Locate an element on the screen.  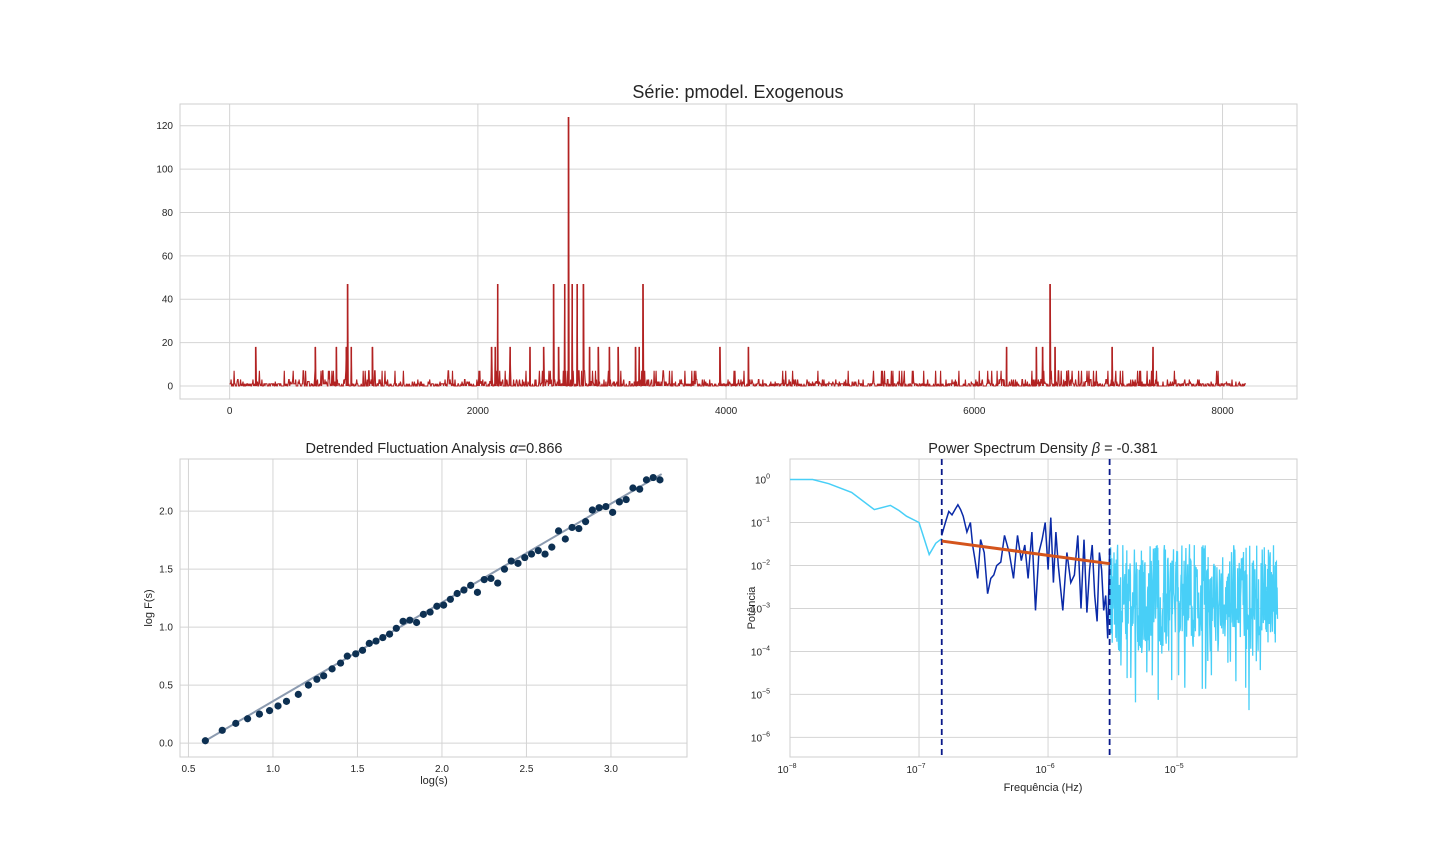
psd-ytick-label: 10⁻⁶ is located at coordinates (760, 737).